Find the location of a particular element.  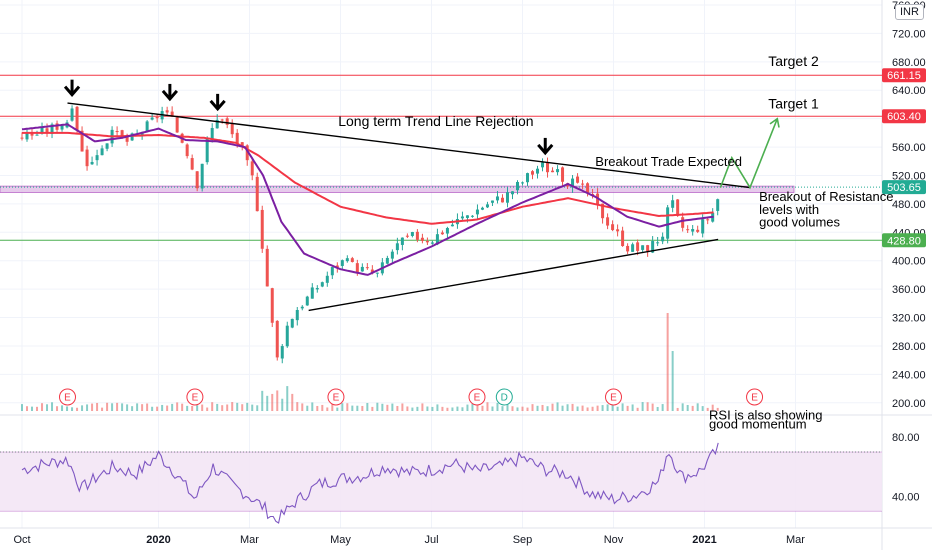

price-tick-label: 680.00 is located at coordinates (909, 63).